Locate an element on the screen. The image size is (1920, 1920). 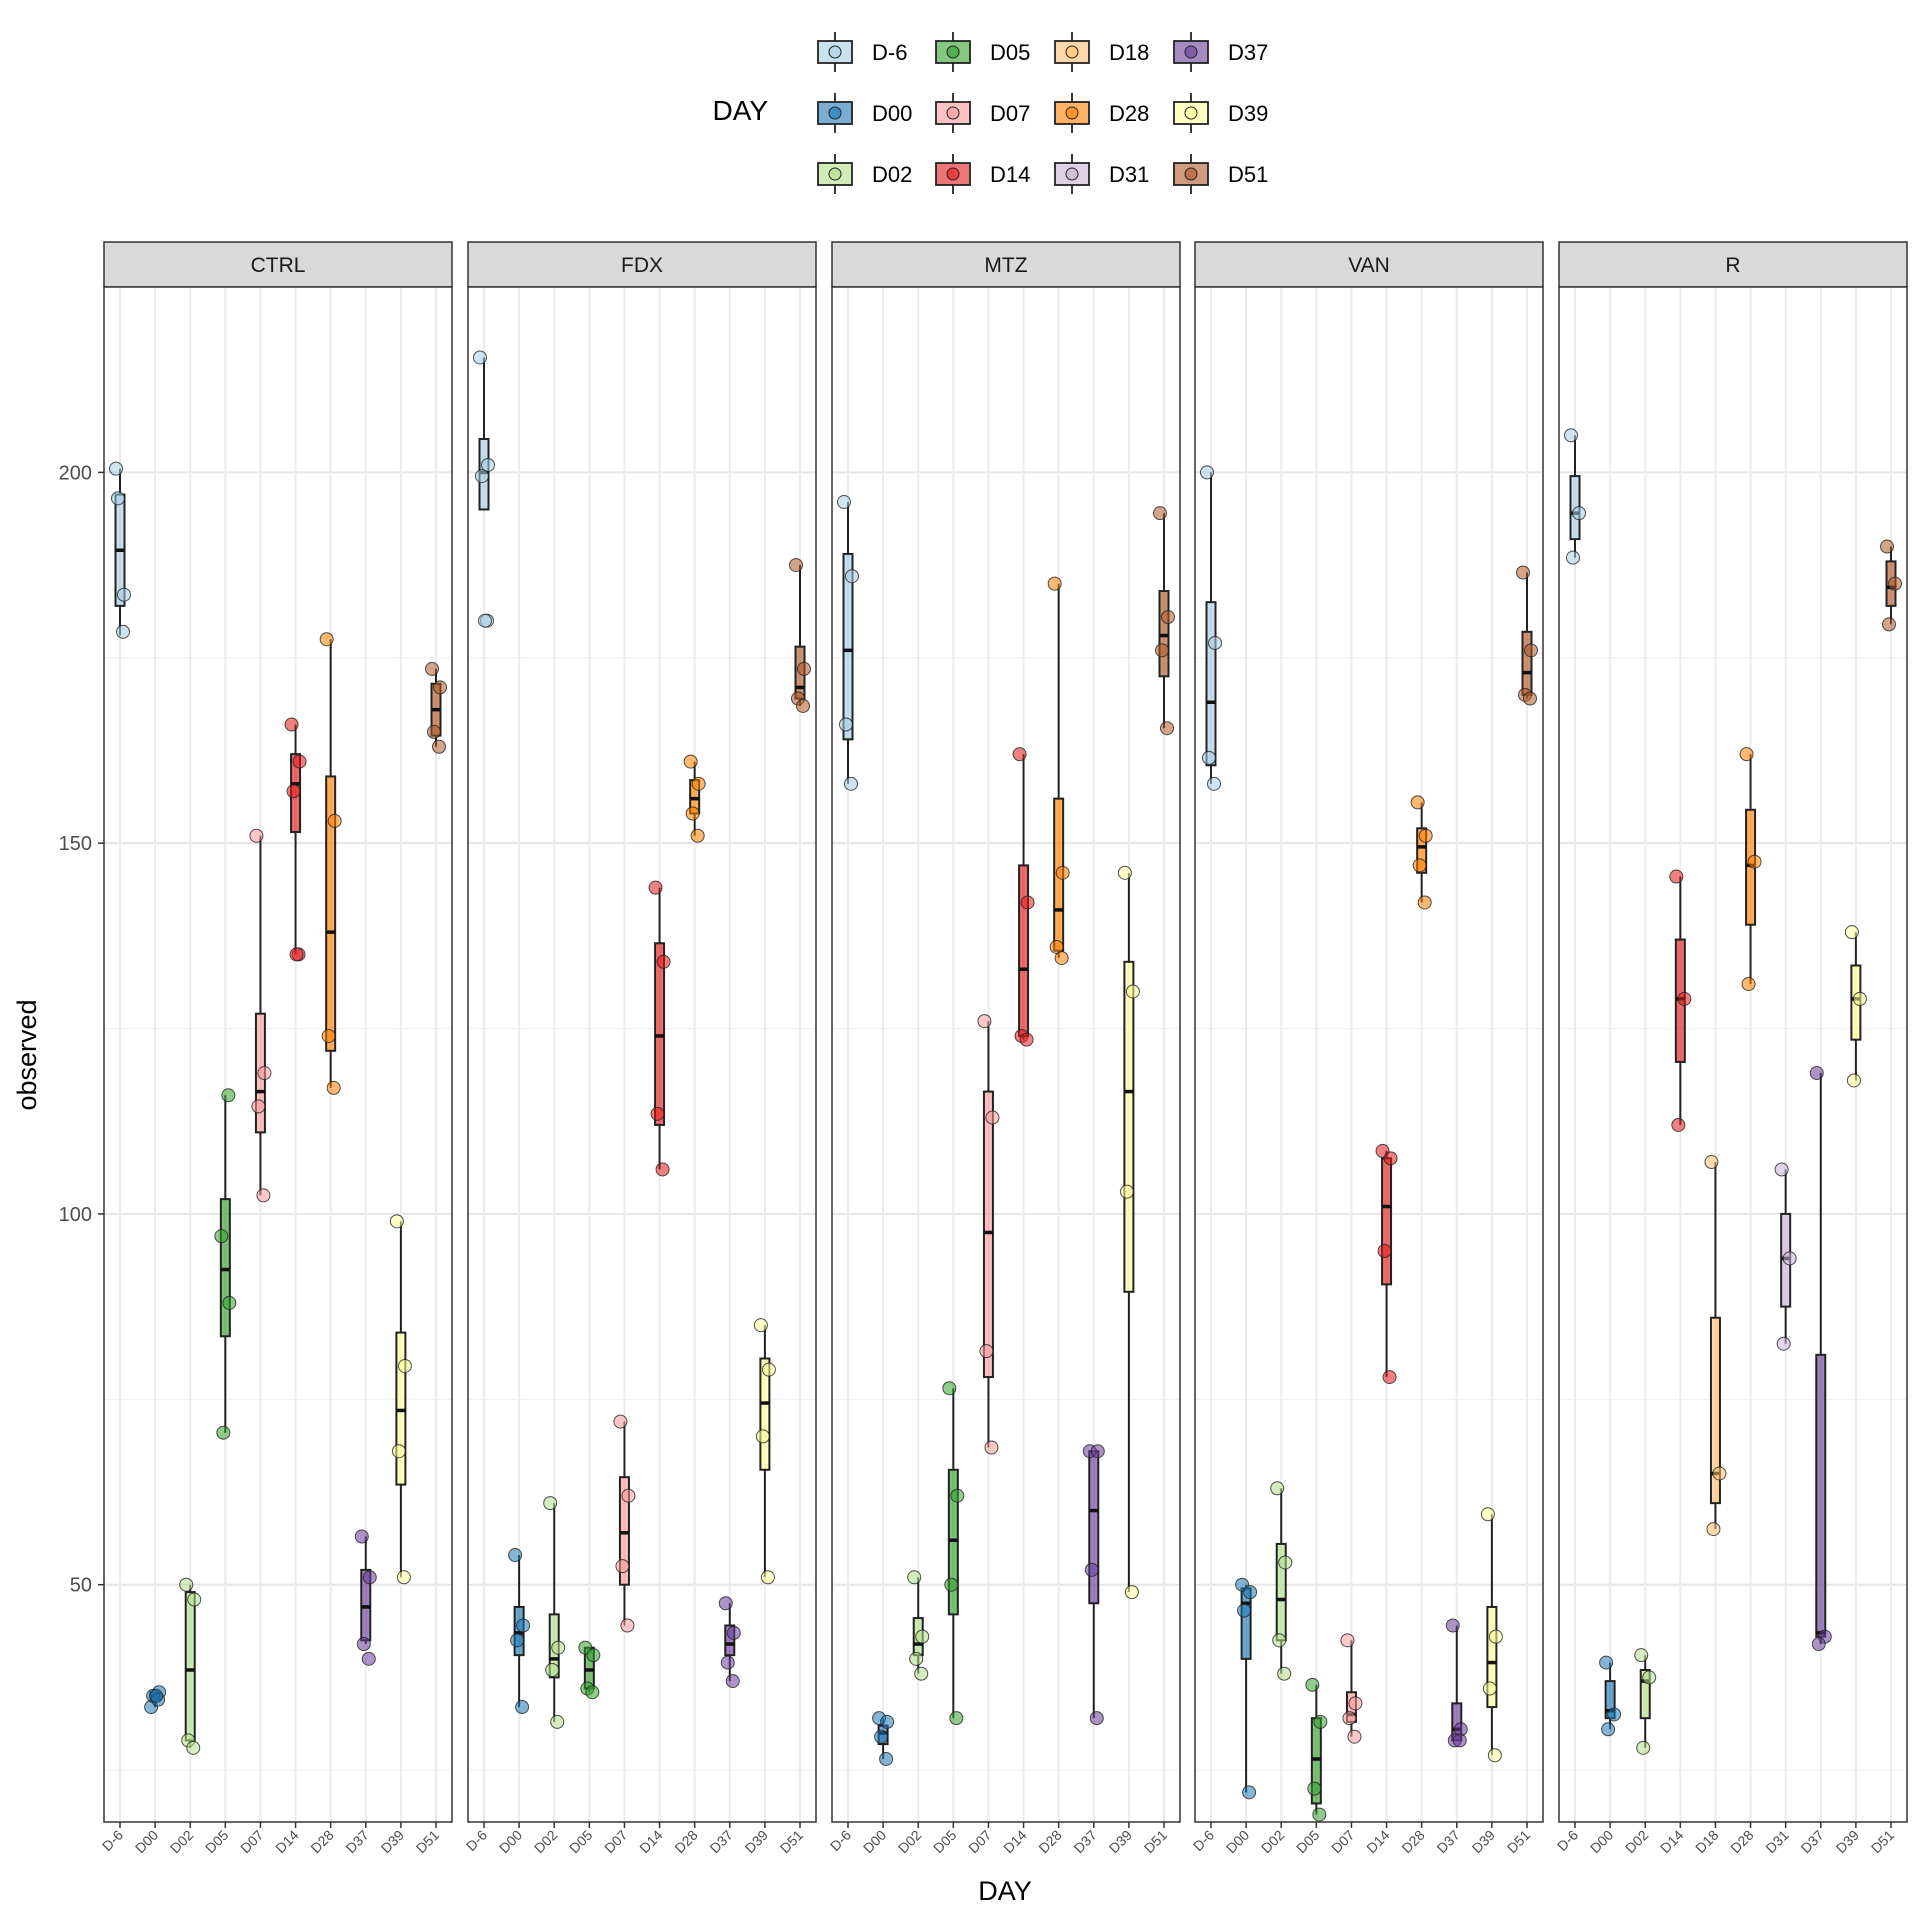
panel-strip is located at coordinates (1369, 264).